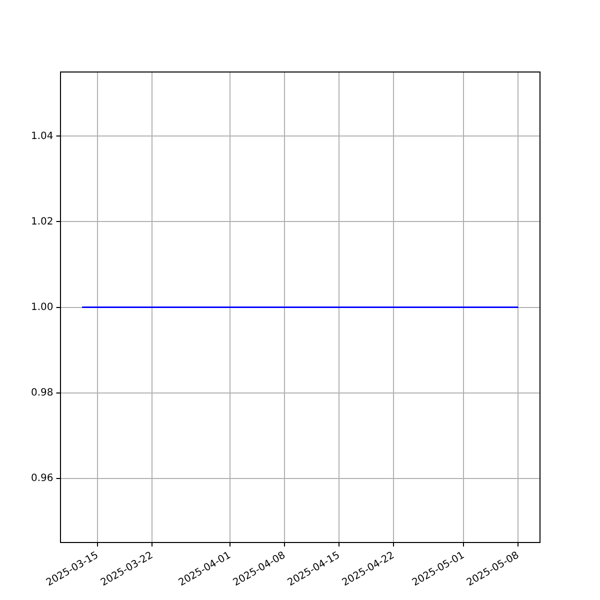  Describe the element at coordinates (42, 478) in the screenshot. I see `y-tick-label: 0.96` at that location.